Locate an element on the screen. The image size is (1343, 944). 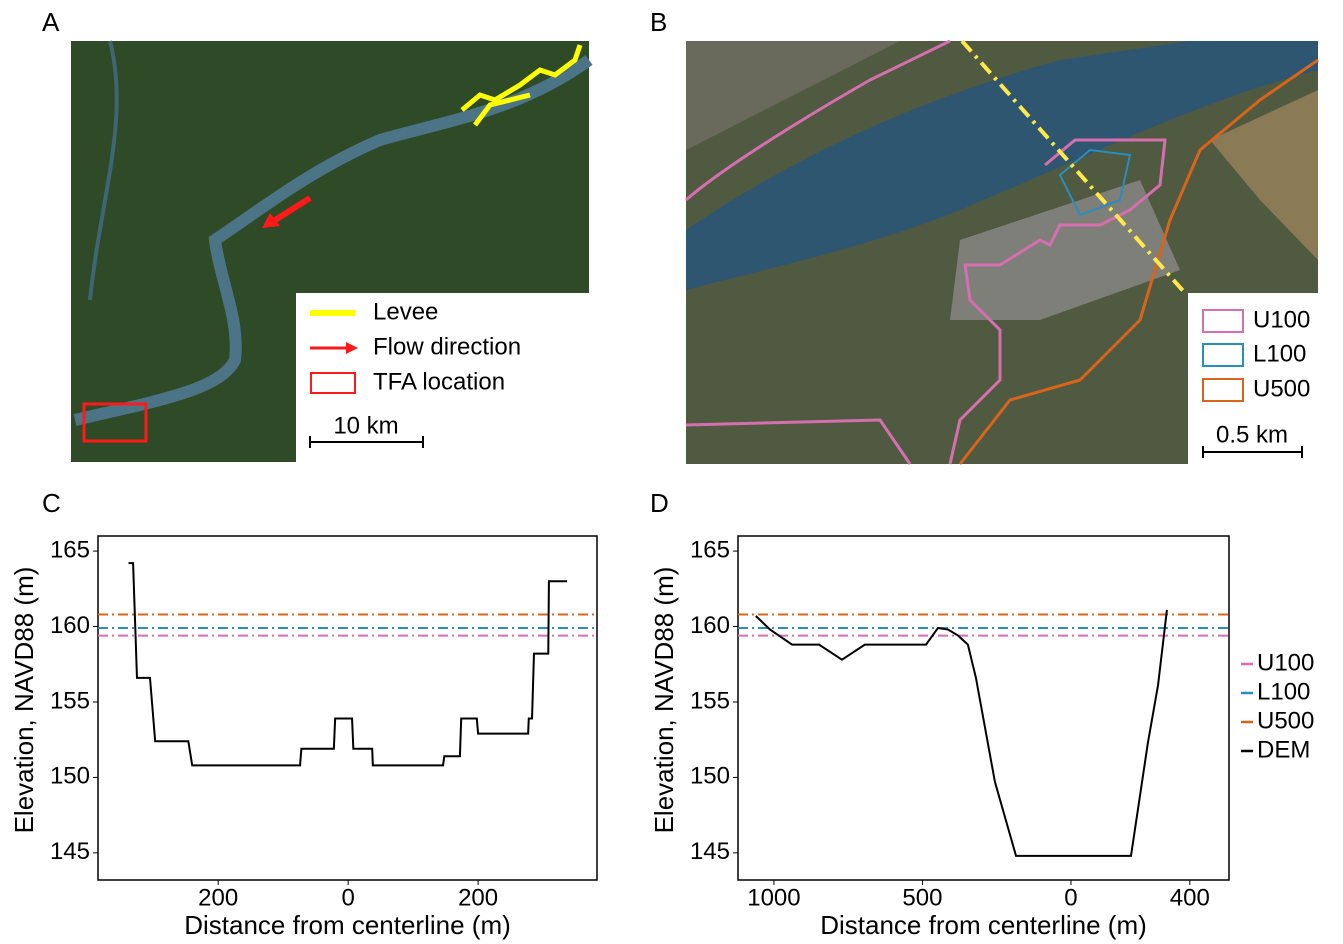
town is located at coordinates (793, 95).